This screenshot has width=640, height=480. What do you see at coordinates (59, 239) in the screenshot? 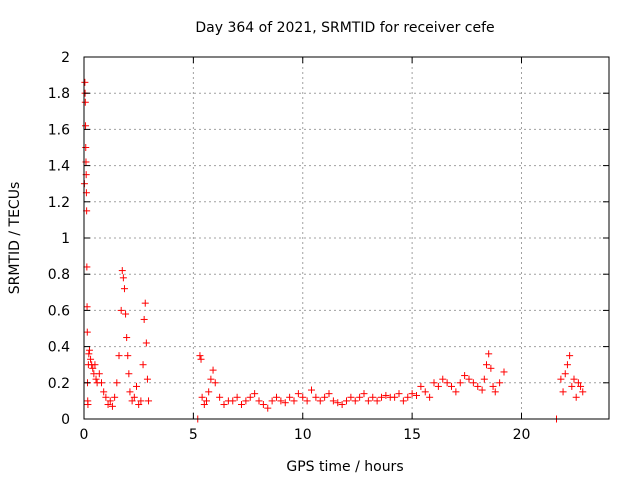
I see `y-tick-labels: 0 0.2 0.4 0.6 0.8 1 1.2 1.4 1.6 1.8 2` at bounding box center [59, 239].